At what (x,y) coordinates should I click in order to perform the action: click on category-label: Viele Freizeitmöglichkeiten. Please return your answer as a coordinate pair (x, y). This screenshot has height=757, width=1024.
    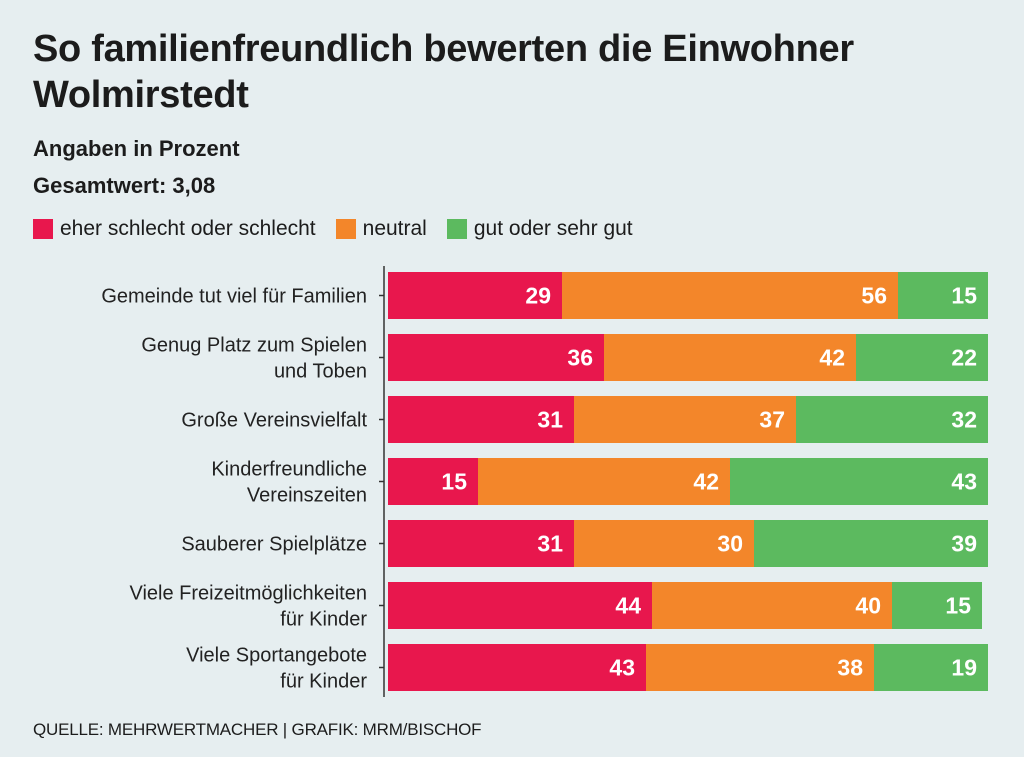
    Looking at the image, I should click on (248, 594).